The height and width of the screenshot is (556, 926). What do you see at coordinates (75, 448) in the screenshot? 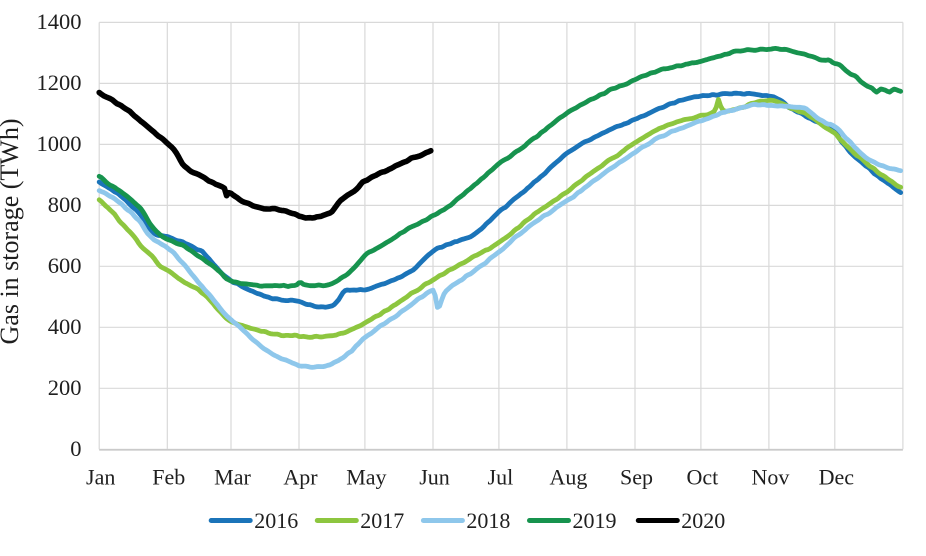
I see `svg-text: 0` at bounding box center [75, 448].